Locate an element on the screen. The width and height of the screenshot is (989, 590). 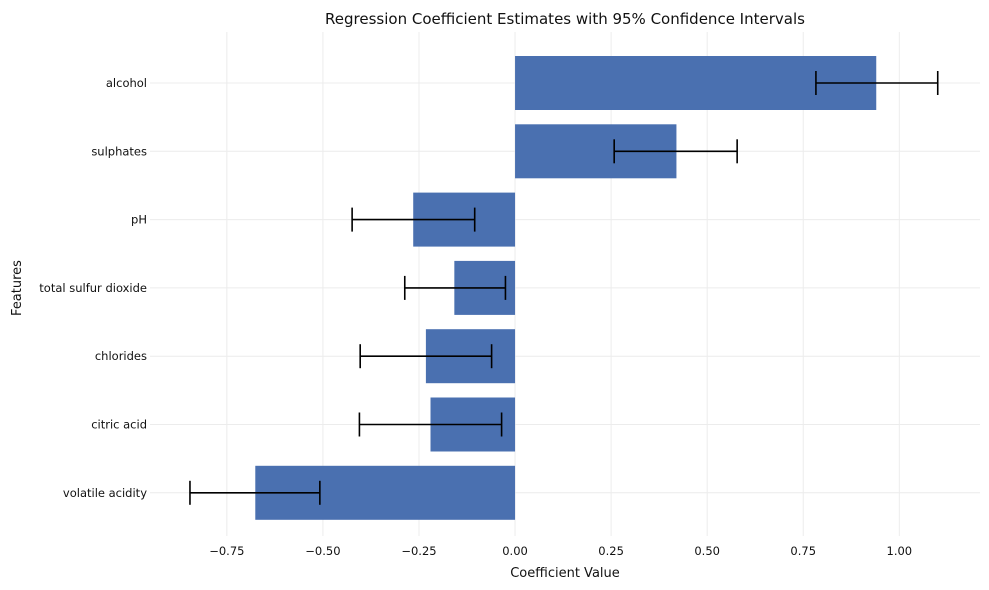
x-tick-label: −0.50 is located at coordinates (322, 551).